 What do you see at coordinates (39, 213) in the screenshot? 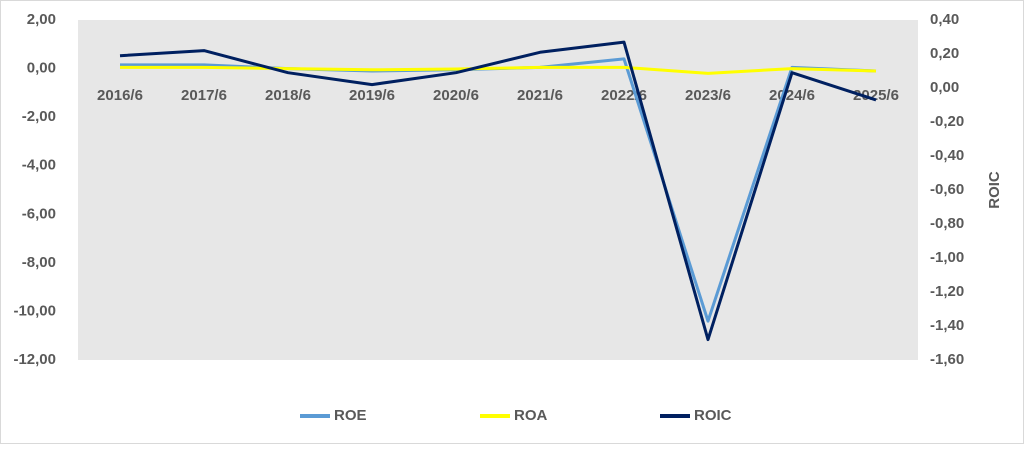
I see `y-tick-label: -6,00` at bounding box center [39, 213].